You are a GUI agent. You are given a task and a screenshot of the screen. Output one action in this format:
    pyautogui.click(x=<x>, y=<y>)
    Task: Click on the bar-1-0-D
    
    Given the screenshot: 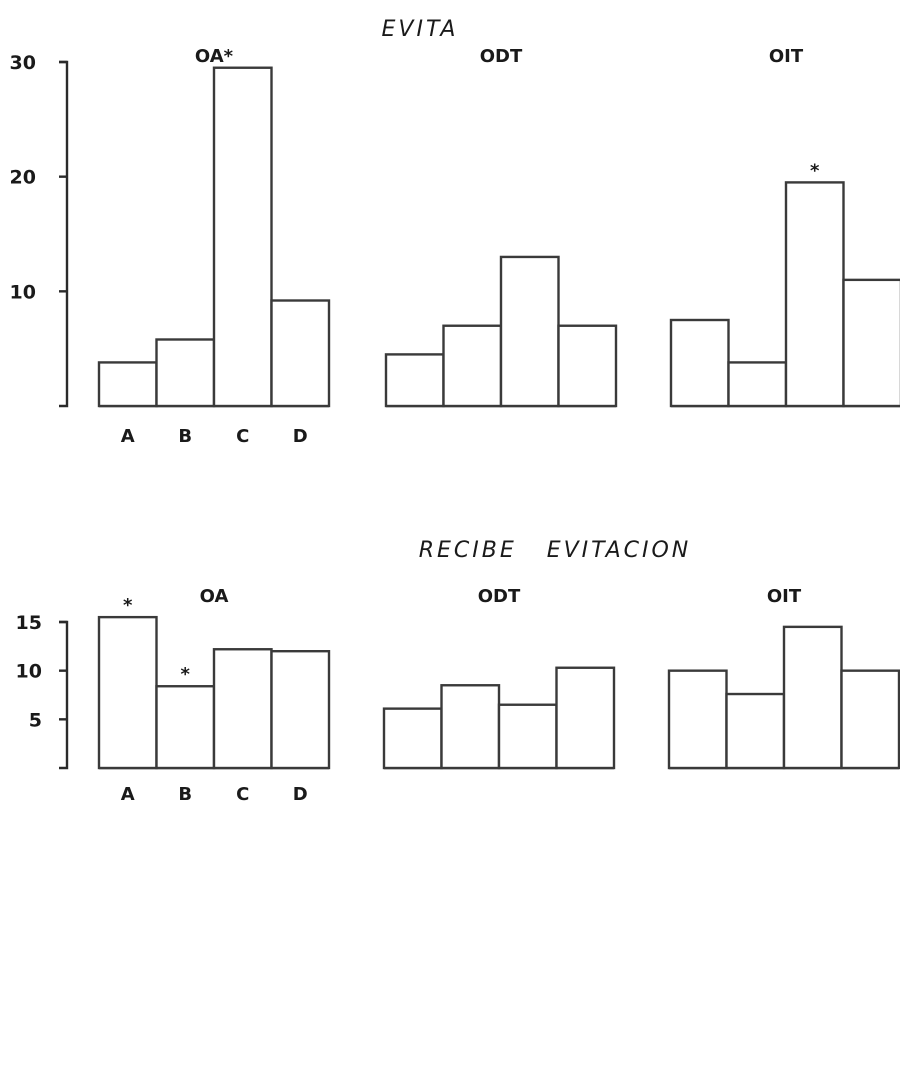 What is the action you would take?
    pyautogui.click(x=300, y=710)
    